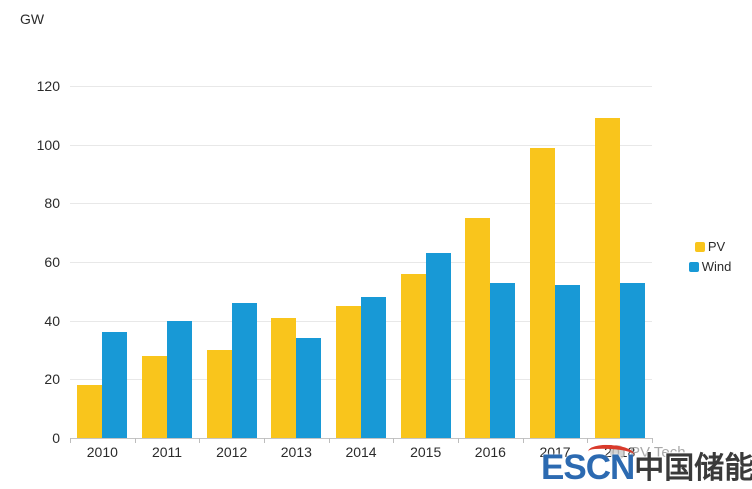  Describe the element at coordinates (716, 246) in the screenshot. I see `legend-label-pv: PV` at that location.